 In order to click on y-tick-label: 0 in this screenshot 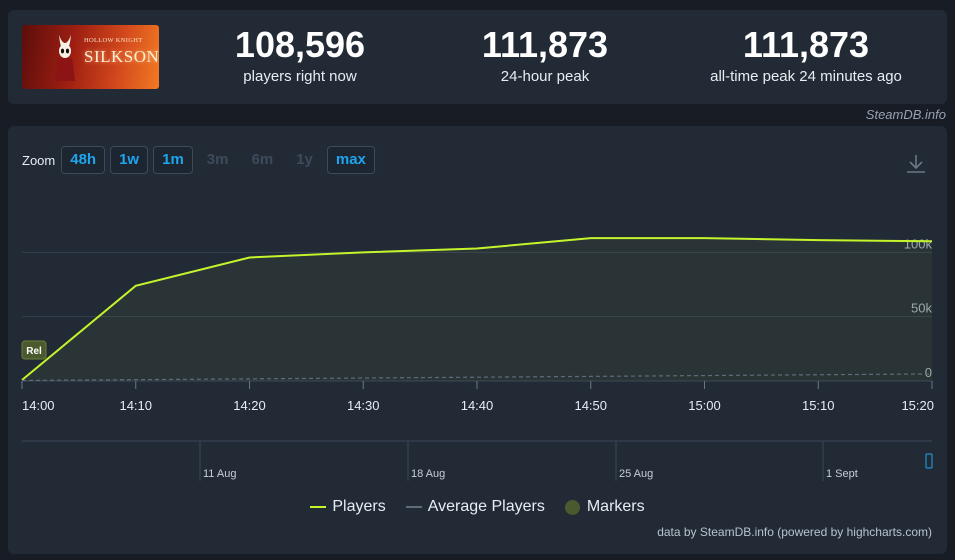, I will do `click(928, 372)`.